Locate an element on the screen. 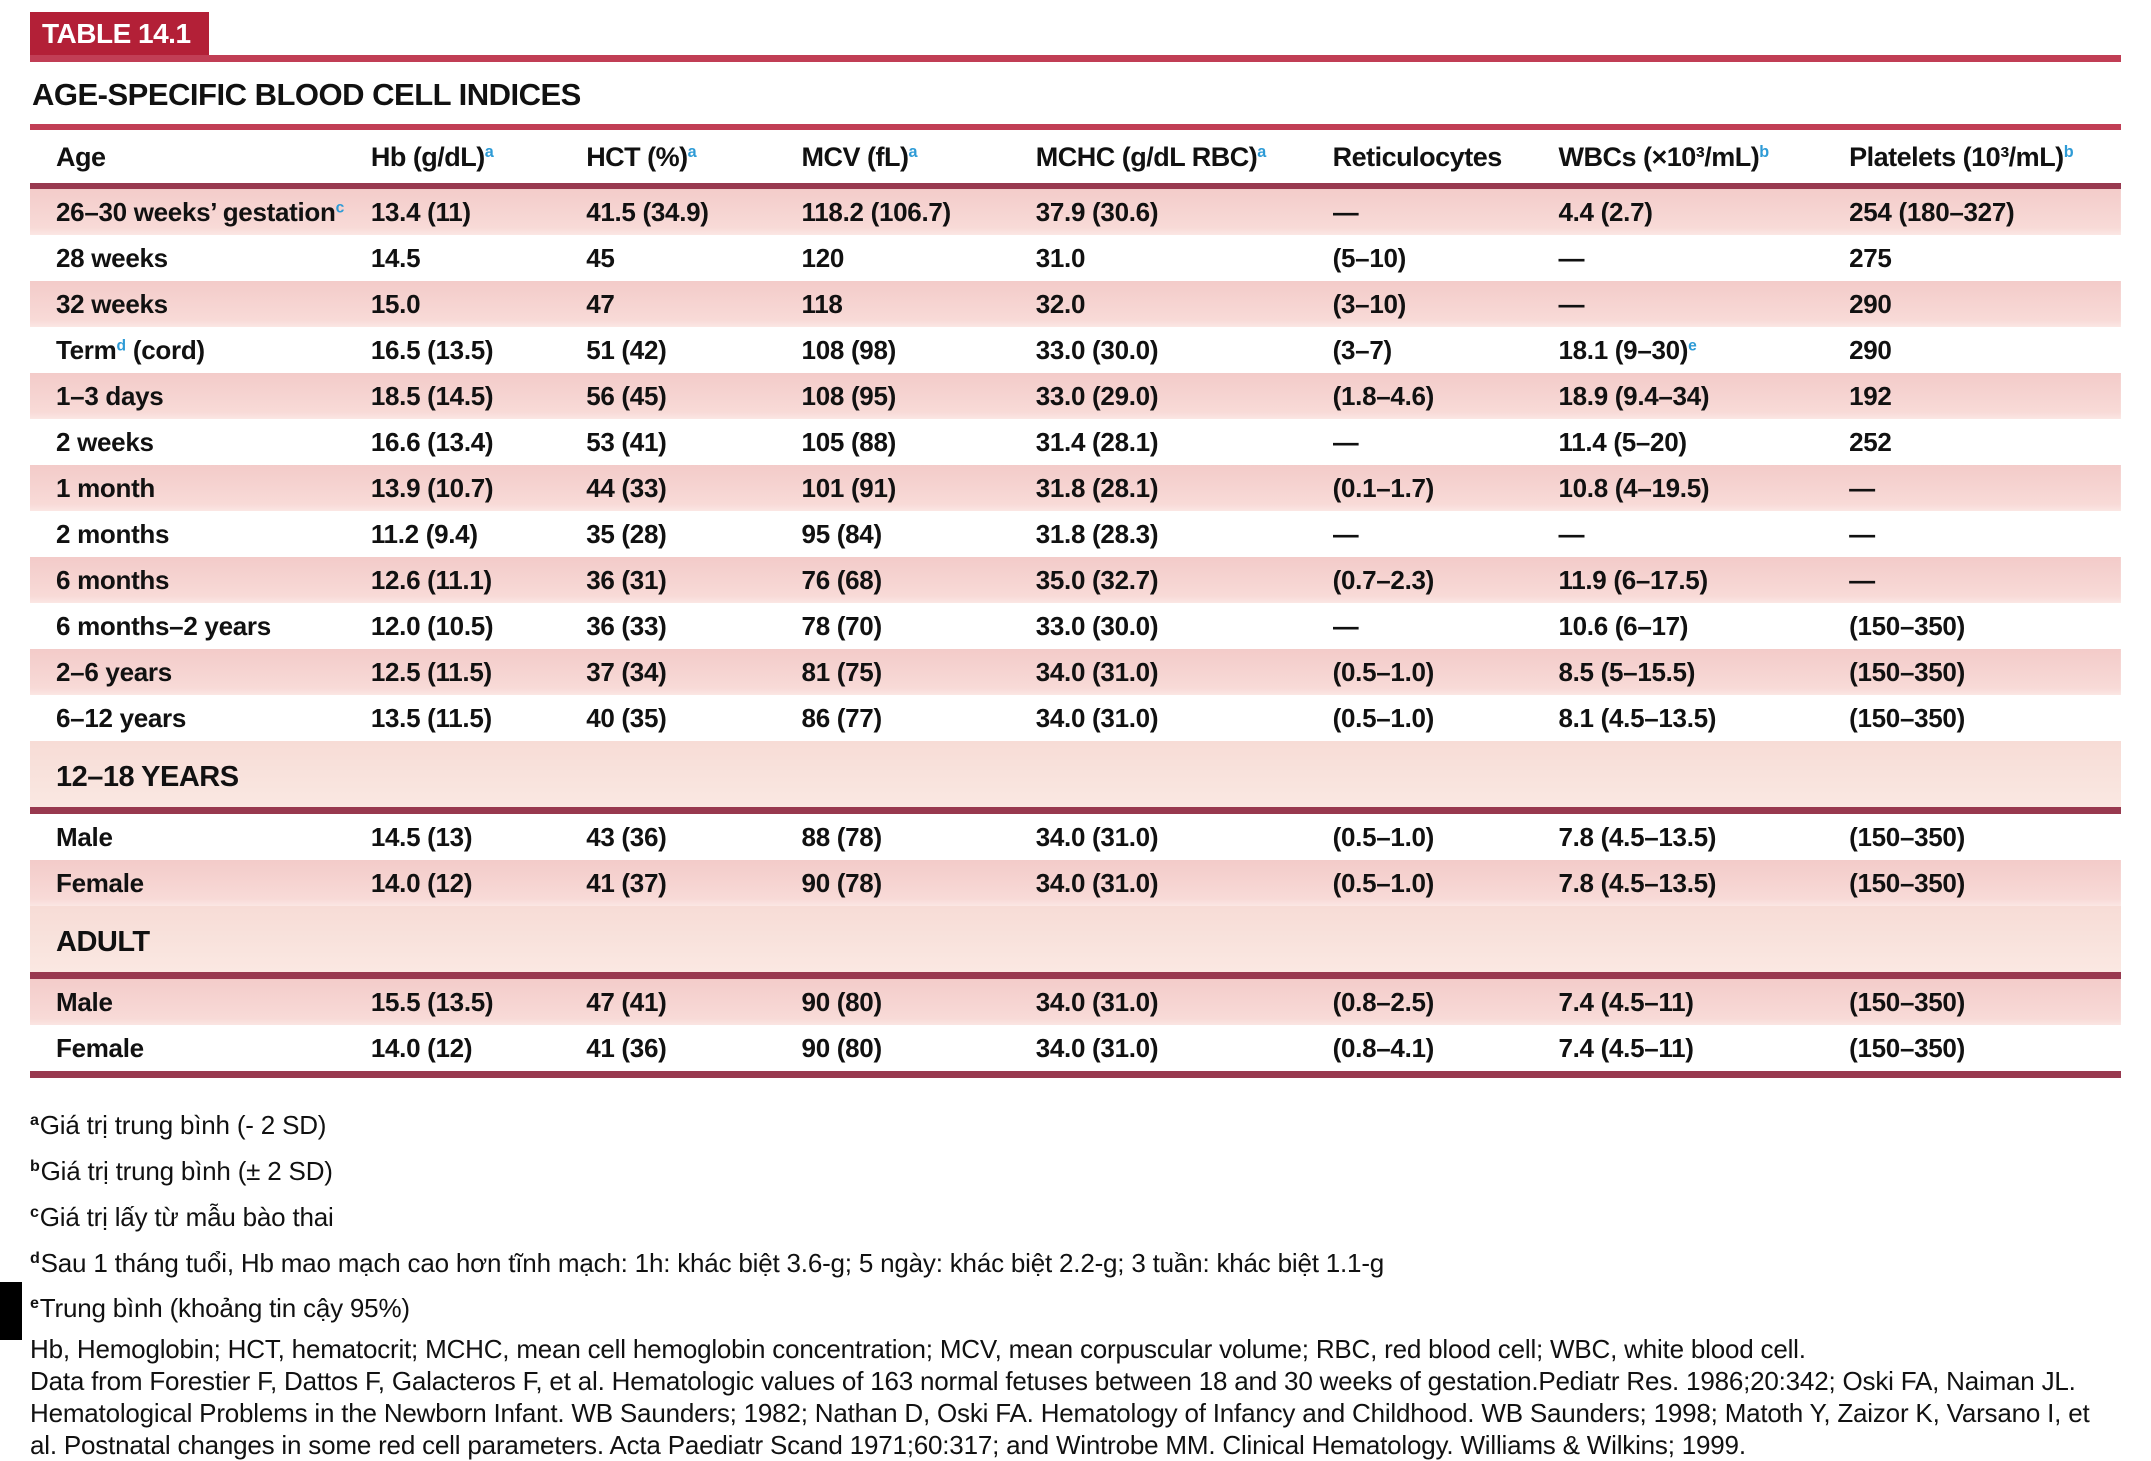 The width and height of the screenshot is (2151, 1461). table-cell: 95 (84) is located at coordinates (842, 534).